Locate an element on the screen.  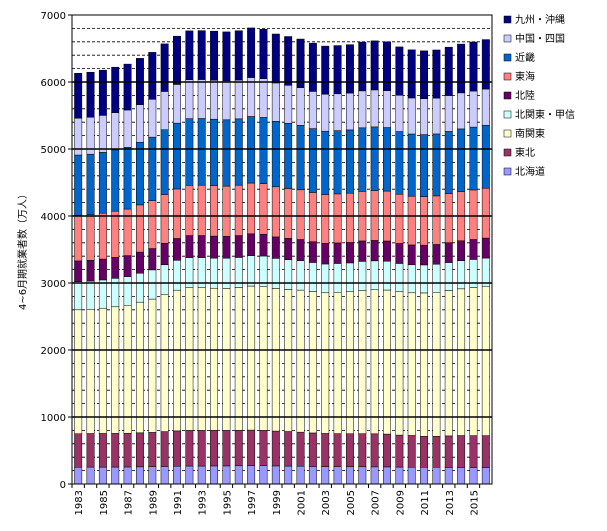
legend-label: 南関東 is located at coordinates (530, 133).